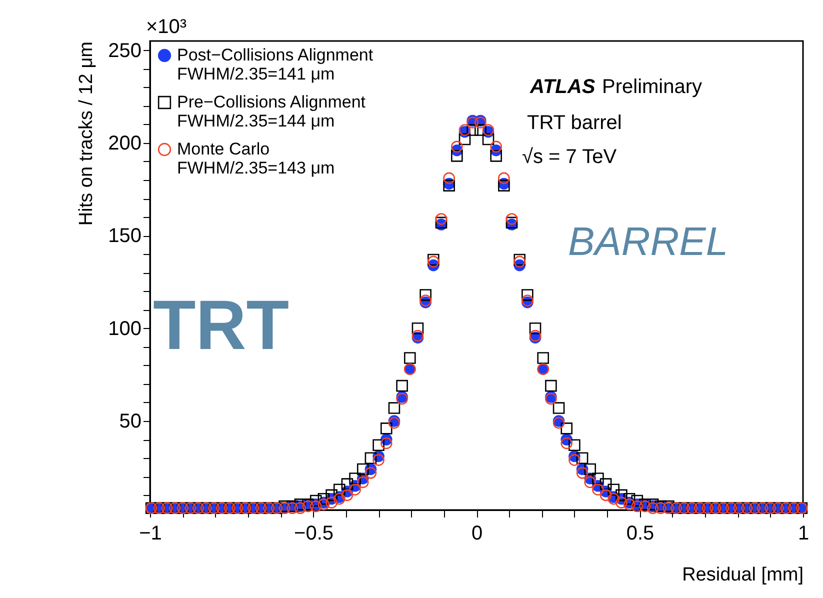 Image resolution: width=823 pixels, height=598 pixels. What do you see at coordinates (275, 65) in the screenshot?
I see `legend-label: Post−Collisions Alignment FWHM/2.35=141 μm` at bounding box center [275, 65].